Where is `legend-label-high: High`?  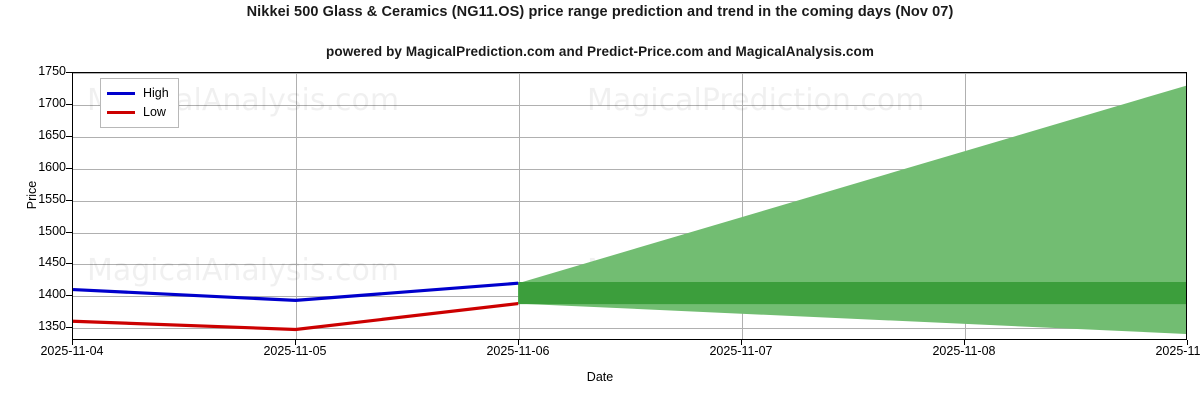
legend-label-high: High is located at coordinates (156, 93).